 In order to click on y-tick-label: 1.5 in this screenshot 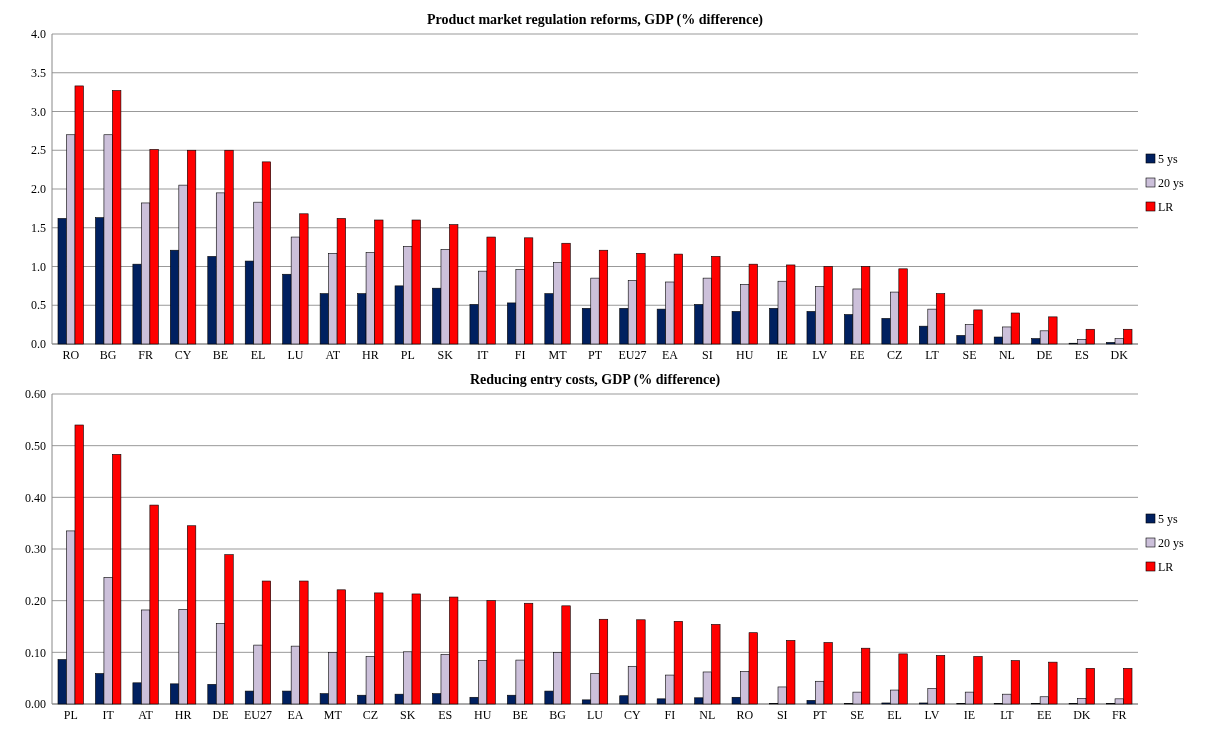, I will do `click(38, 227)`.